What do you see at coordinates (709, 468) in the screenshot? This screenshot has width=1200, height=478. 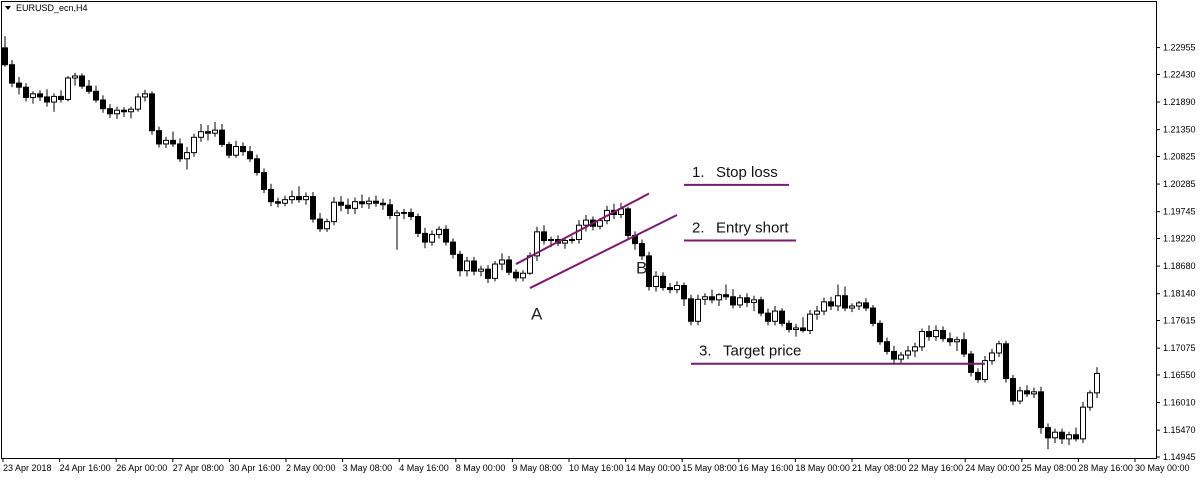 I see `x-tick-label: 15 May 08:00` at bounding box center [709, 468].